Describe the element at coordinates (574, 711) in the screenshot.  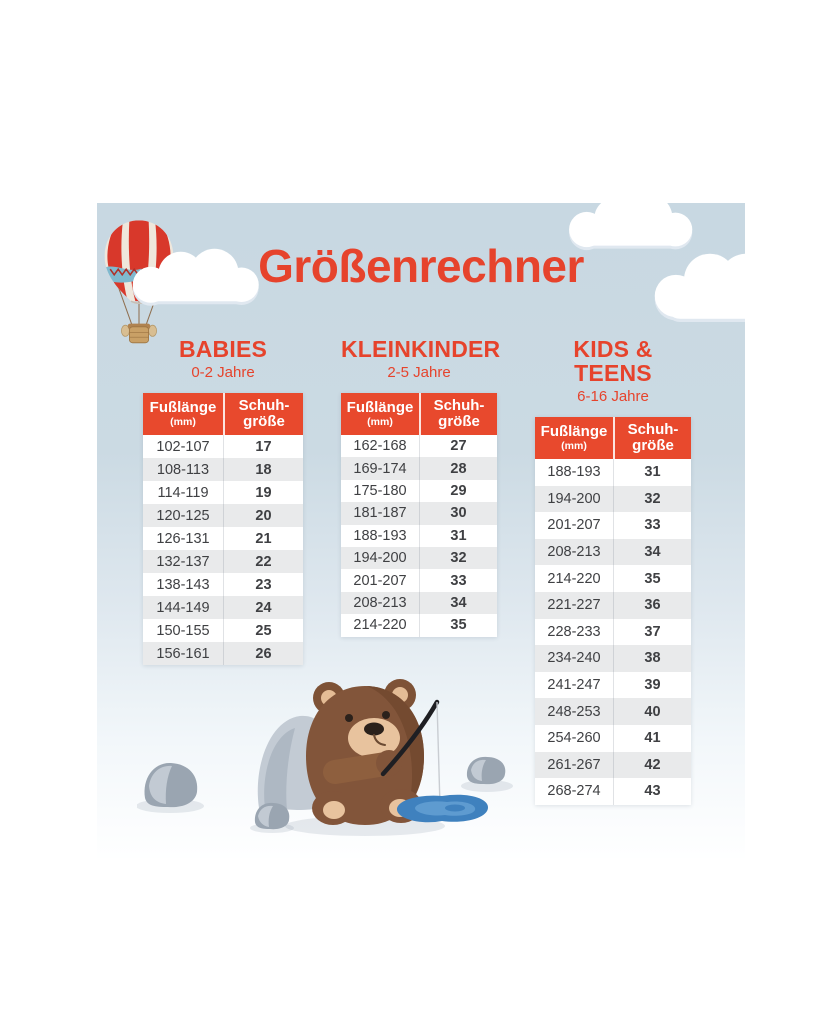
I see `foot-length-cell: 248-253` at that location.